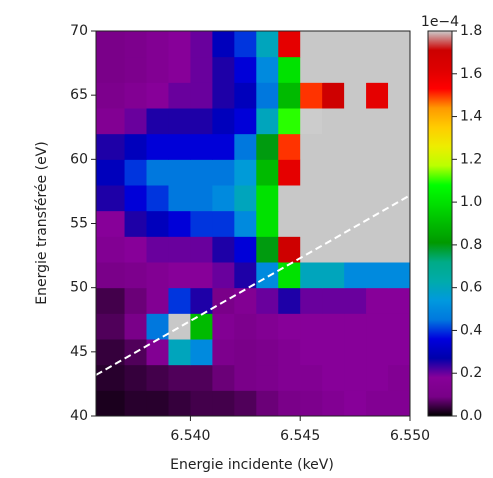 The height and width of the screenshot is (478, 493). What do you see at coordinates (252, 465) in the screenshot?
I see `x-axis-label: Energie incidente (keV)` at bounding box center [252, 465].